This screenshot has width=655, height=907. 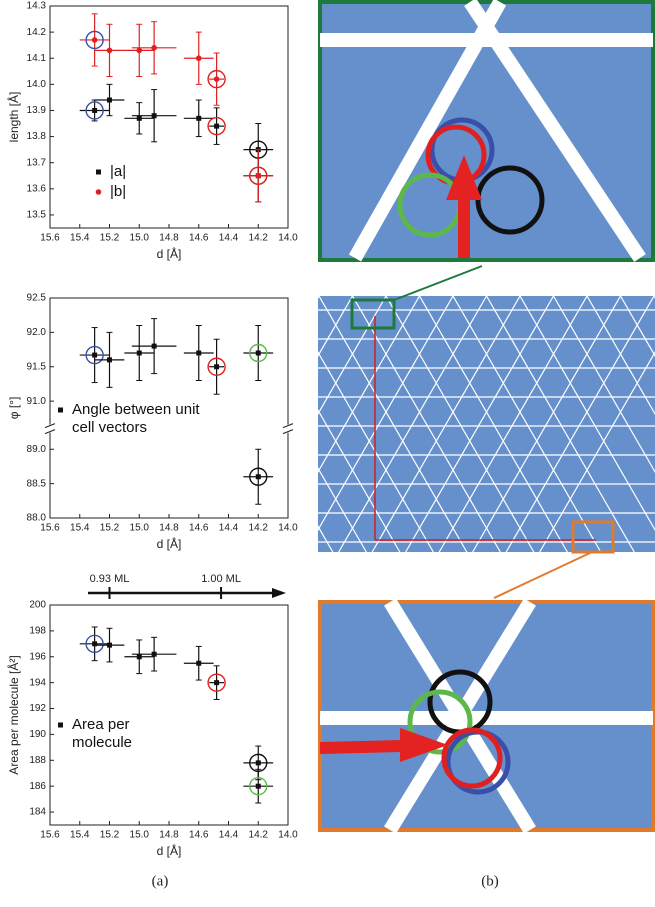 What do you see at coordinates (37, 605) in the screenshot?
I see `y-tick-label: 200` at bounding box center [37, 605].